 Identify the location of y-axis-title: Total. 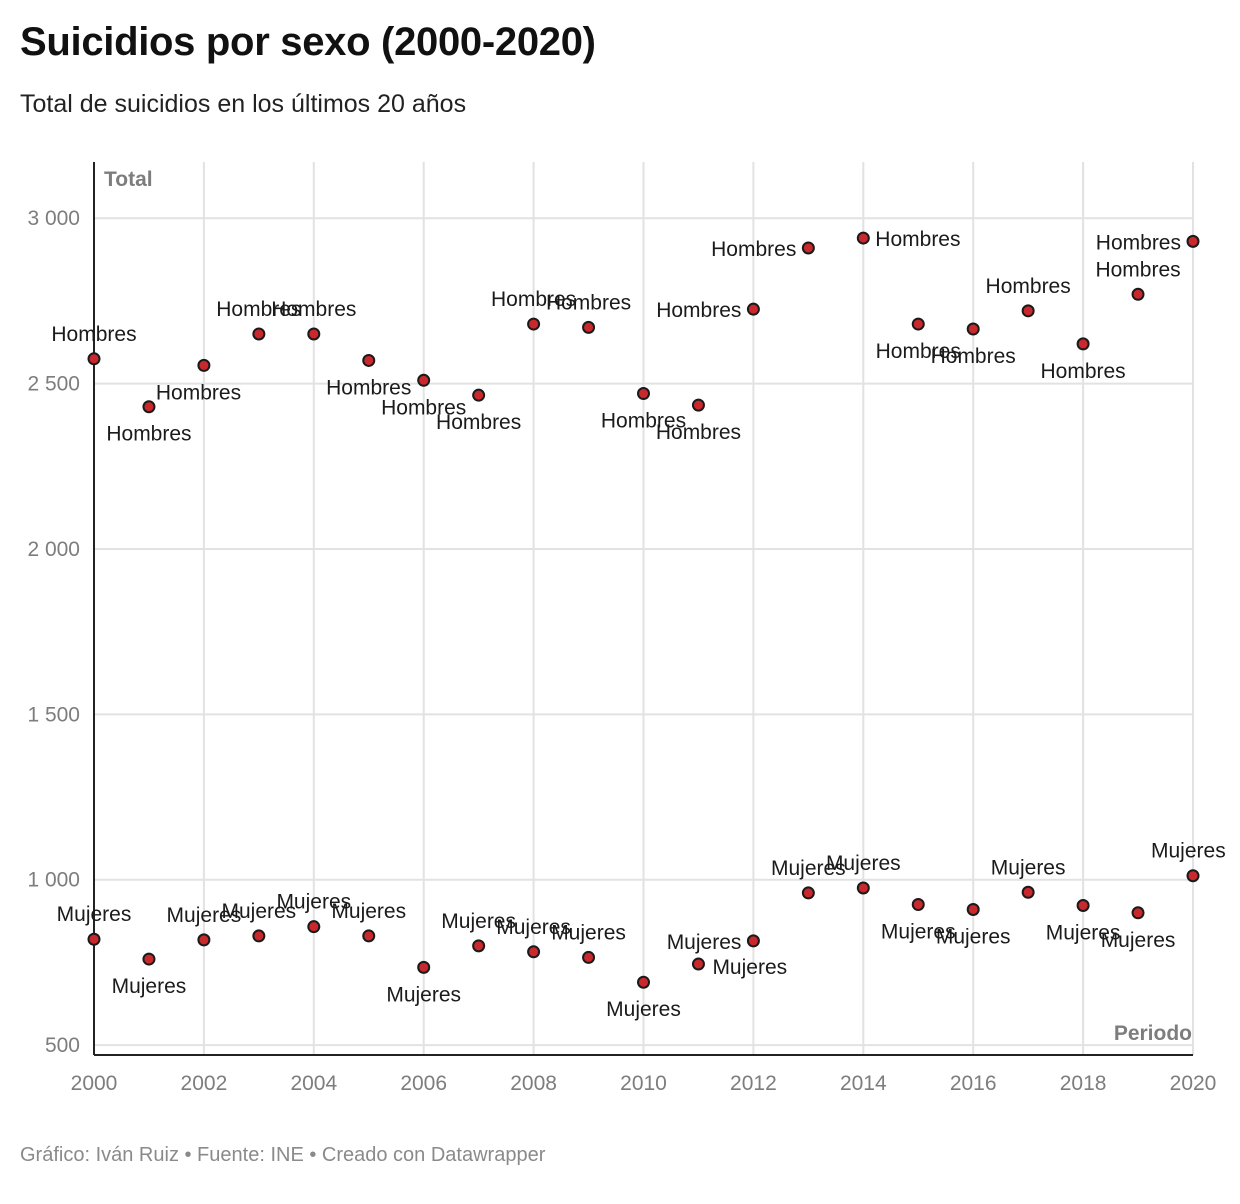
(128, 179).